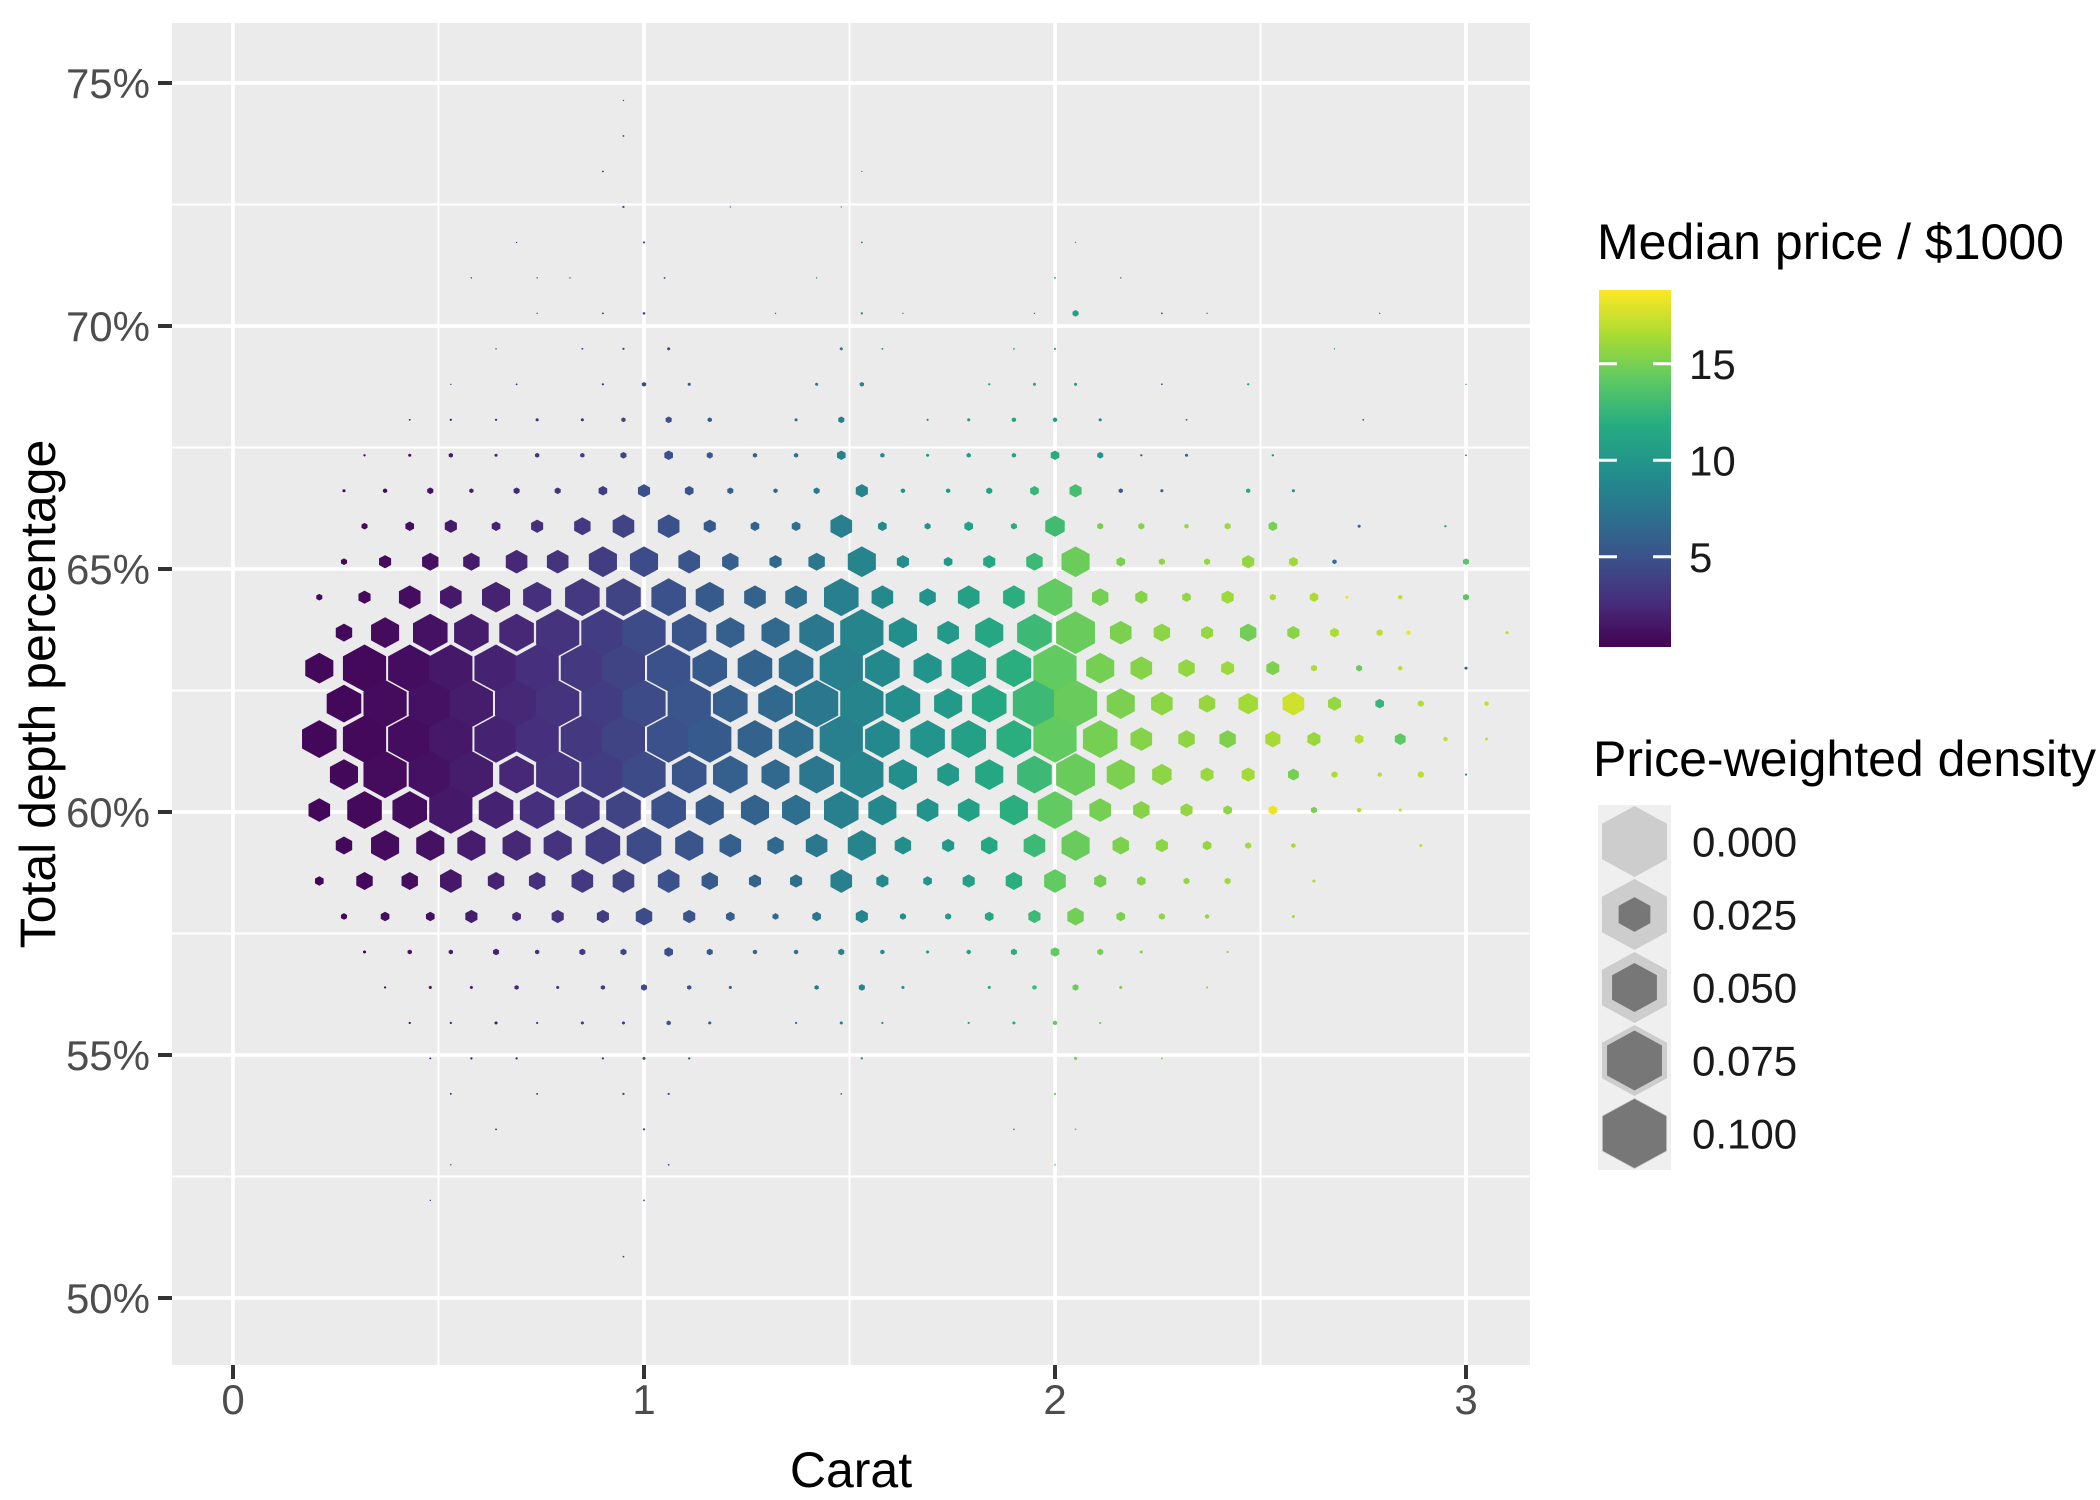 The height and width of the screenshot is (1500, 2100). Describe the element at coordinates (1465, 1399) in the screenshot. I see `x-tick-label: 3` at that location.